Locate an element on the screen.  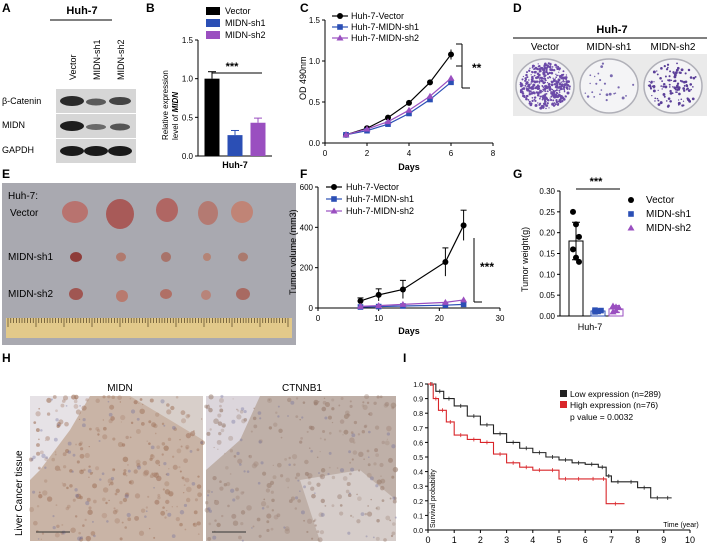
blot-cell-line-label: Huh-7 is located at coordinates (81, 11).